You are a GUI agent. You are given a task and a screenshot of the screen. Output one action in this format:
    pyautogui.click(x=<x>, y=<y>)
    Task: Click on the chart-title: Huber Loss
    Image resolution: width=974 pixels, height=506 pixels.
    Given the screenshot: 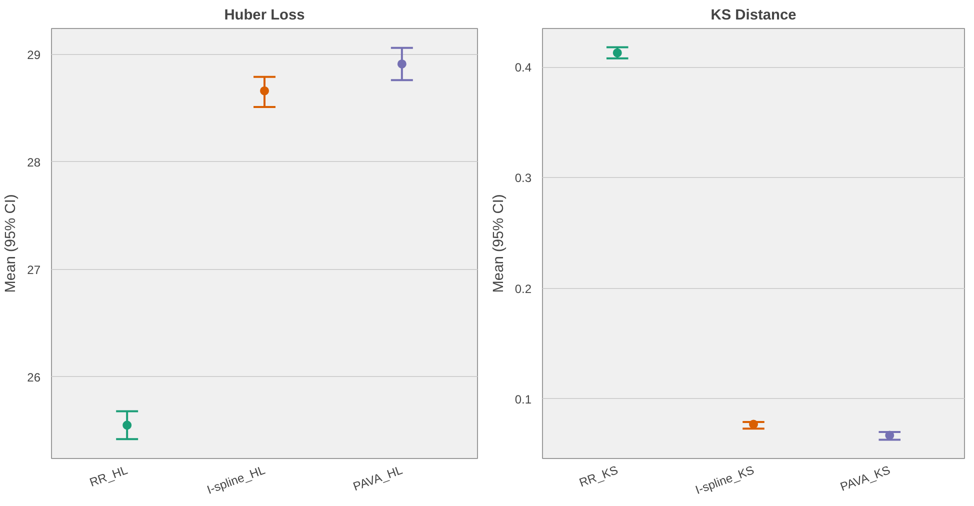 What is the action you would take?
    pyautogui.click(x=264, y=16)
    